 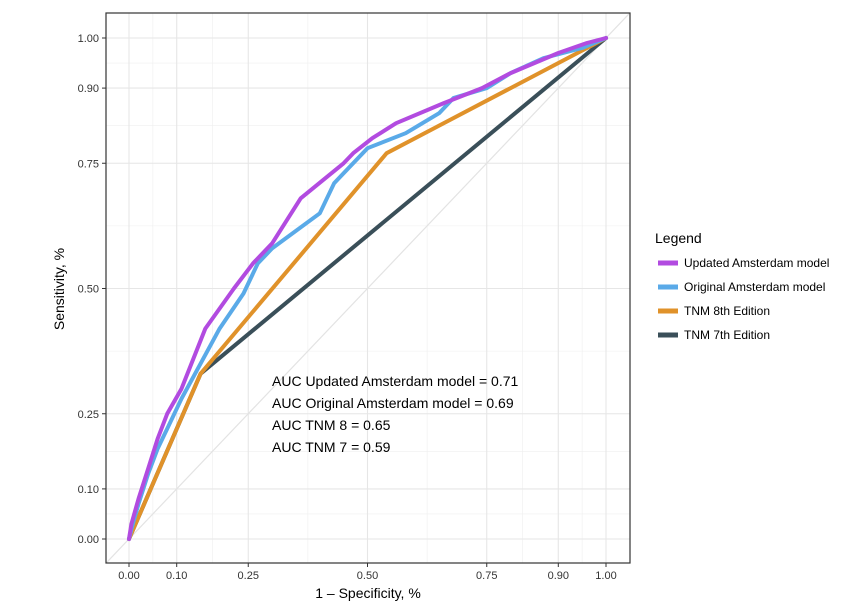 What do you see at coordinates (88, 415) in the screenshot?
I see `y-tick-label: 0.25` at bounding box center [88, 415].